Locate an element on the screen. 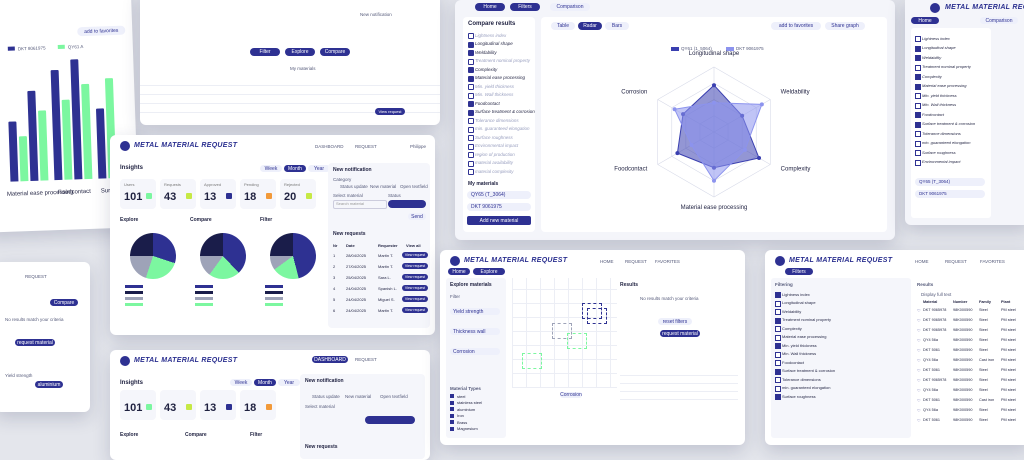 This screenshot has width=1024, height=460. corrosion-tab: Corrosion is located at coordinates (571, 395).